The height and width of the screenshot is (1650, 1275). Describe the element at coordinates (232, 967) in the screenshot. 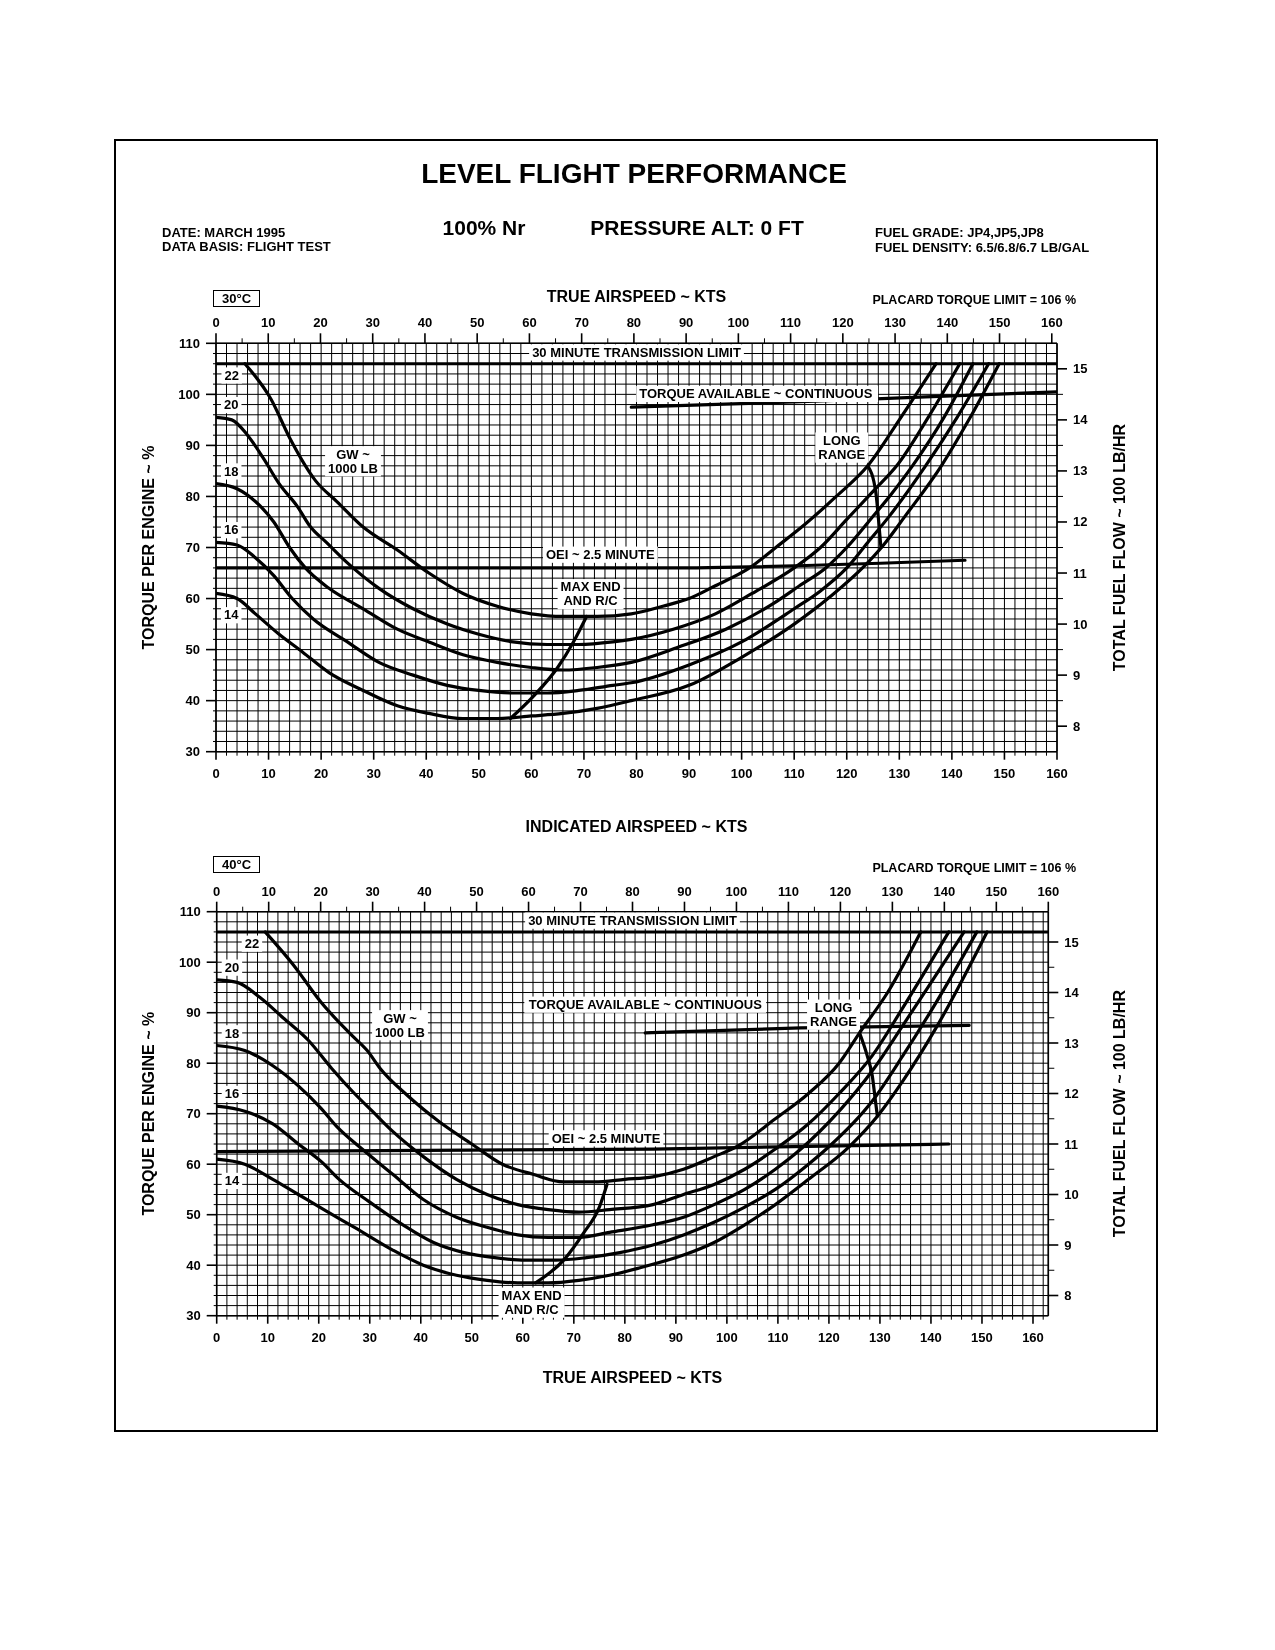

I see `series-label: 20` at that location.